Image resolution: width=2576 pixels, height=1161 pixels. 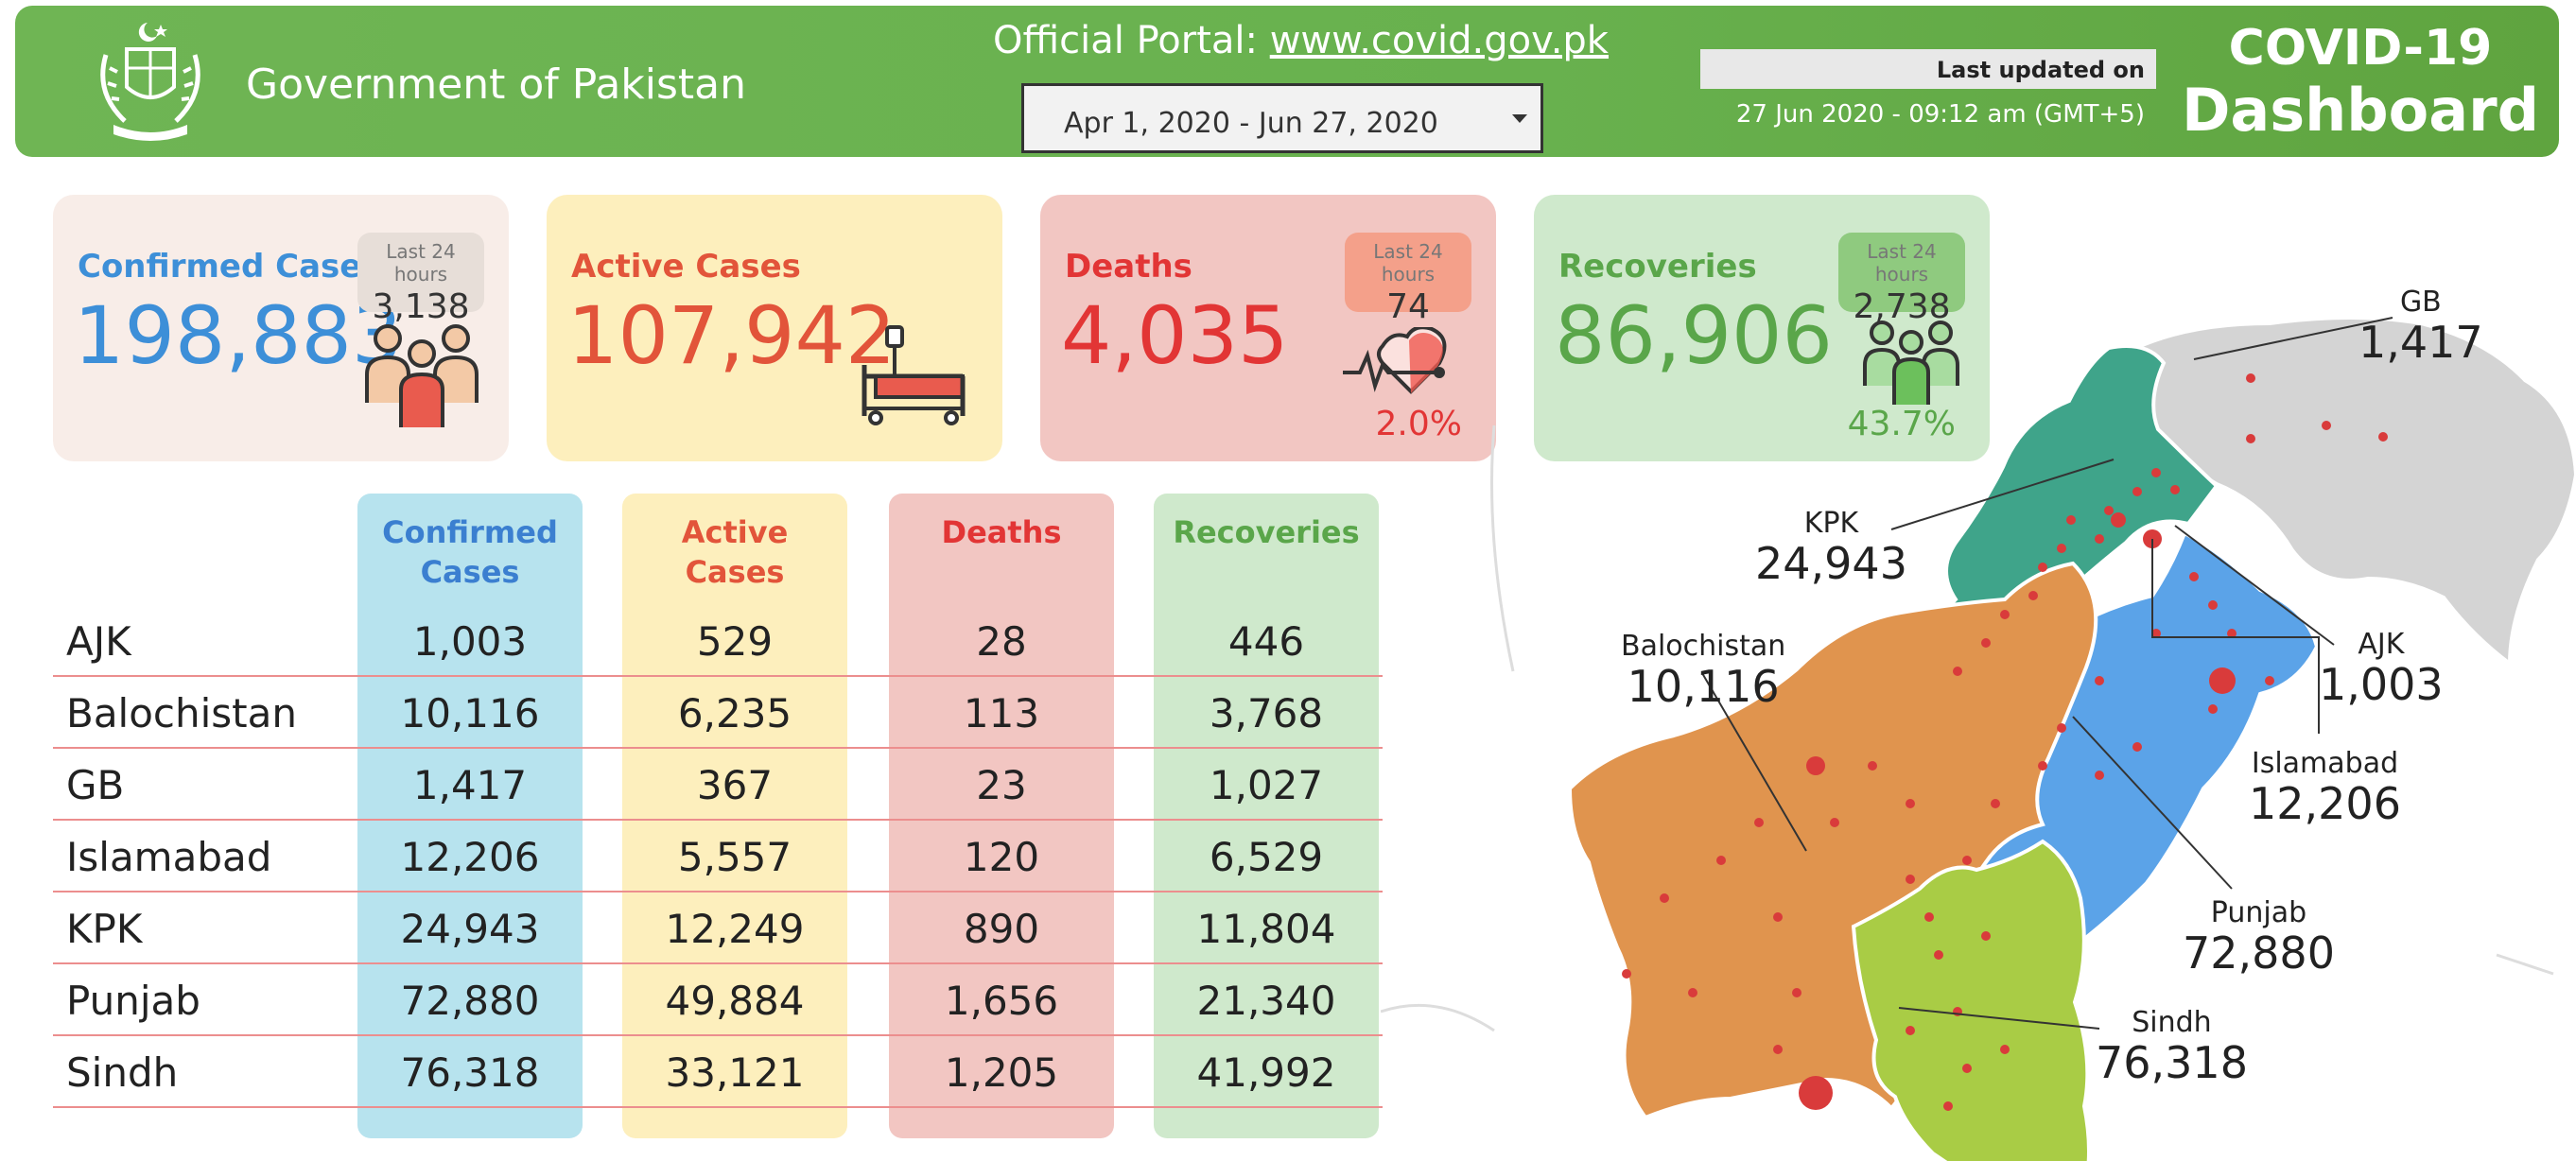 What do you see at coordinates (1266, 1001) in the screenshot?
I see `recoveries-cell: 21,340` at bounding box center [1266, 1001].